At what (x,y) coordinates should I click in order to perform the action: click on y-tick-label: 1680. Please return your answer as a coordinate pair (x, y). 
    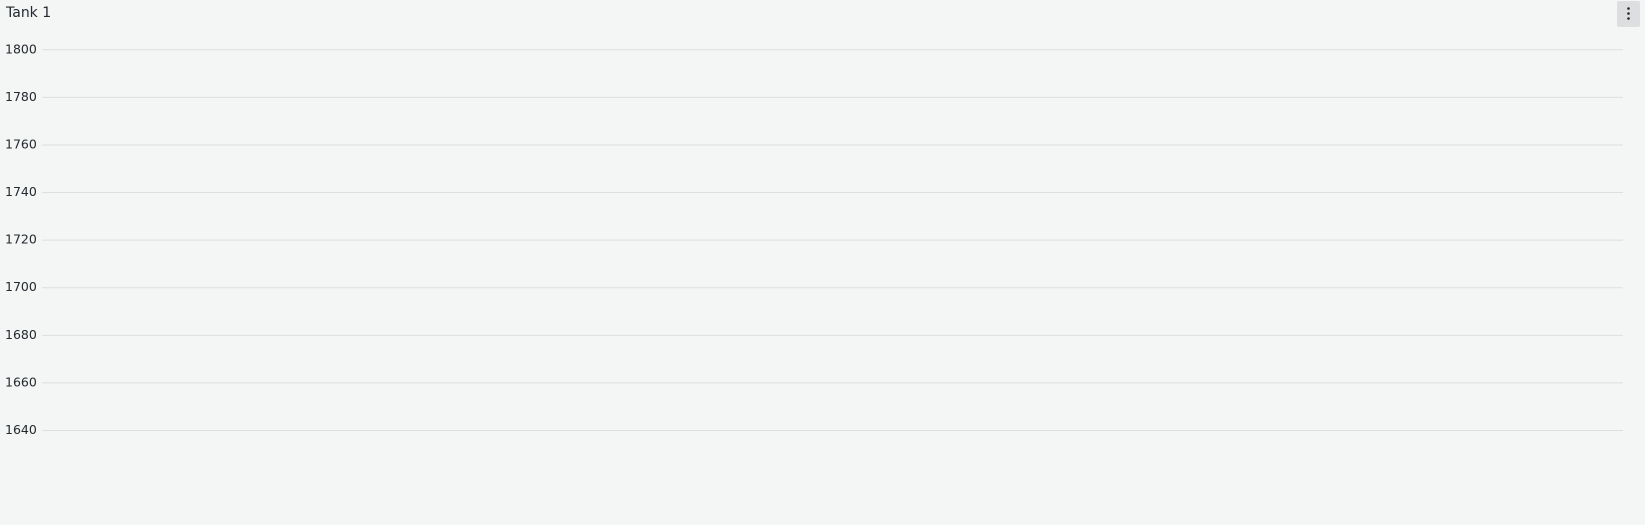
    Looking at the image, I should click on (21, 334).